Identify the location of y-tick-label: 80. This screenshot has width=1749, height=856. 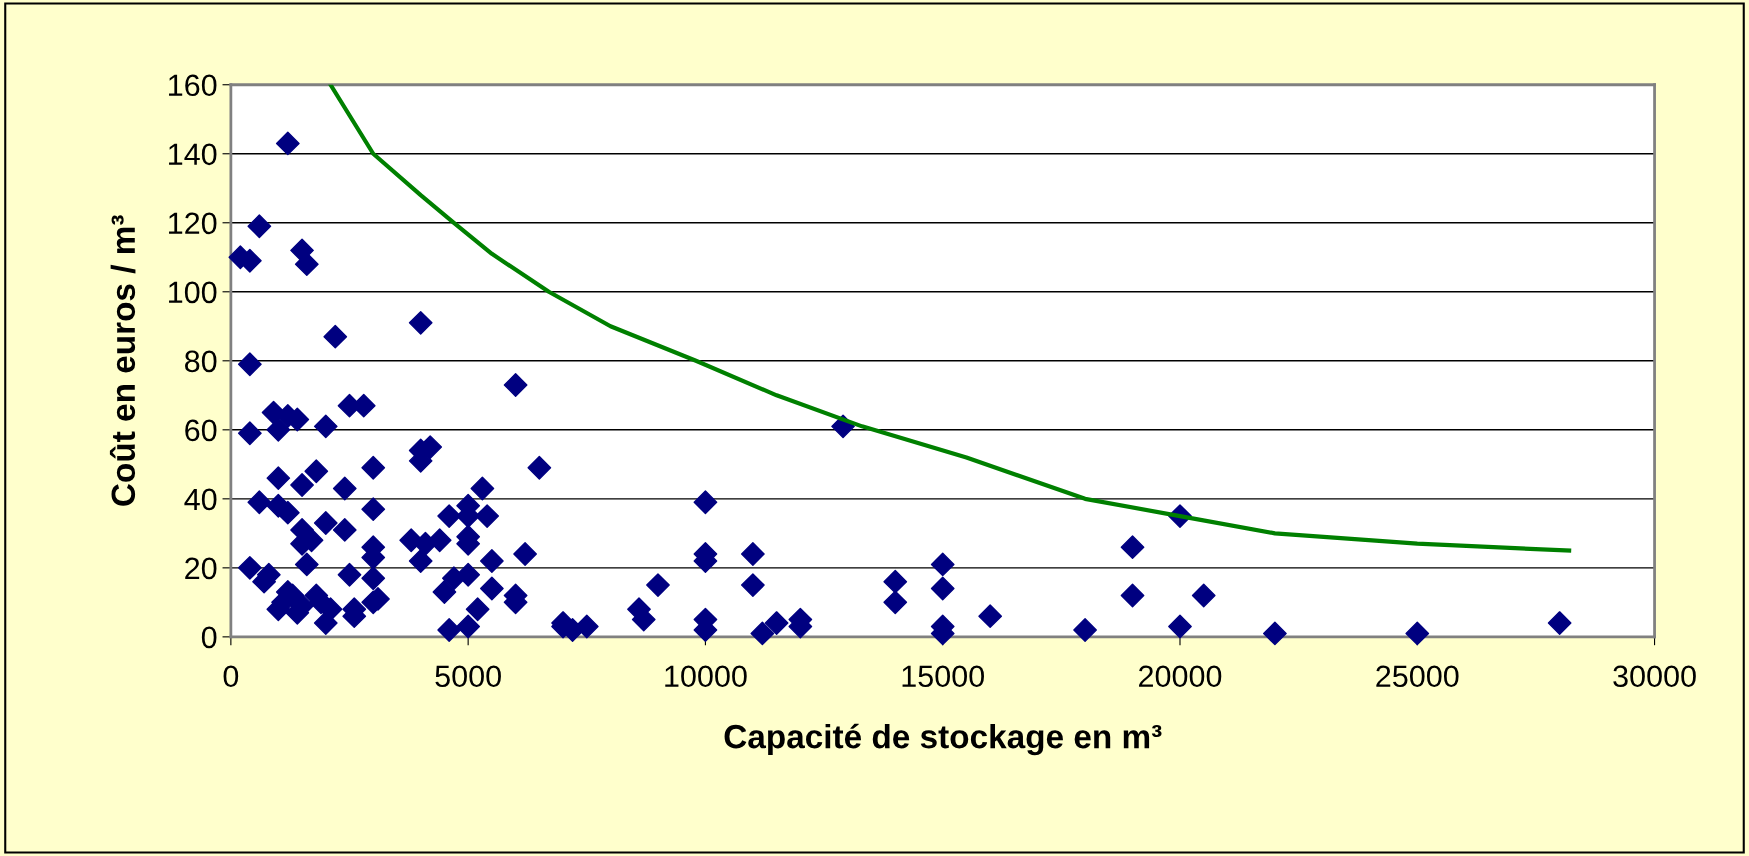
(201, 361).